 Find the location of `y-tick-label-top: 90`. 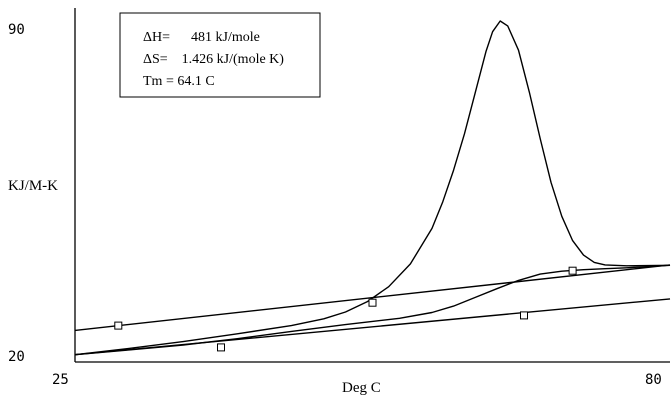

y-tick-label-top: 90 is located at coordinates (16, 30).